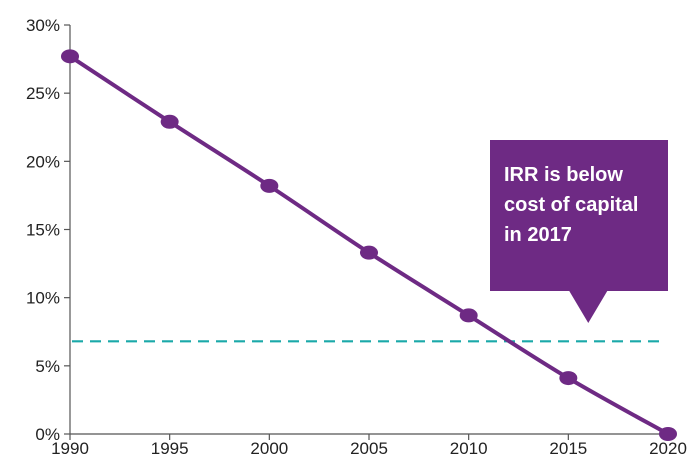  Describe the element at coordinates (568, 448) in the screenshot. I see `x-tick-label: 2015` at that location.